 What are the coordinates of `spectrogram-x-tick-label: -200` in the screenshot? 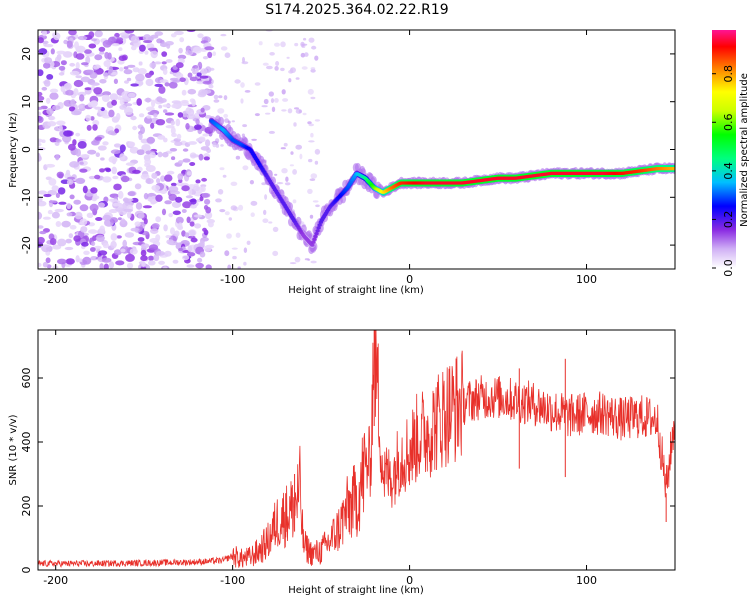 It's located at (55, 279).